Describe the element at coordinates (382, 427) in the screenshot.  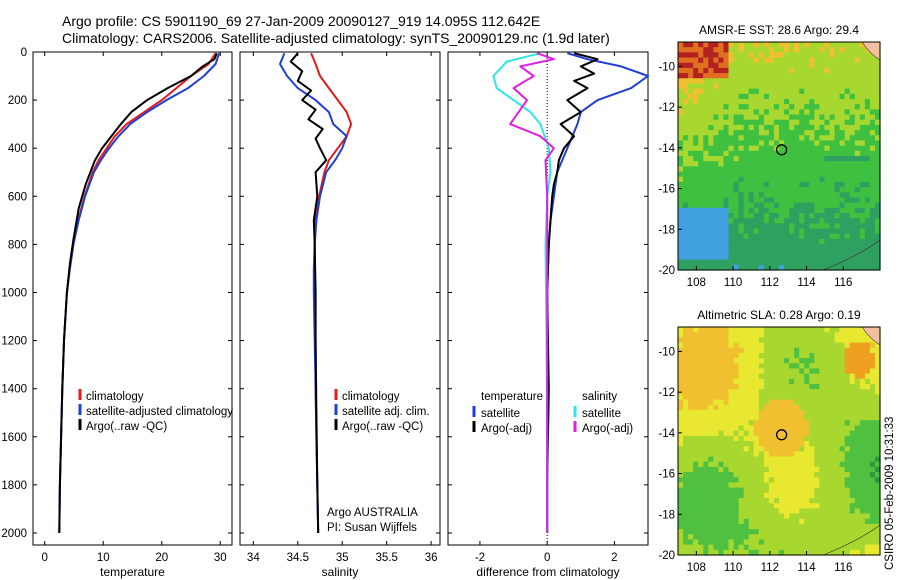
I see `legend-entry: Argo(..raw -QC)` at that location.